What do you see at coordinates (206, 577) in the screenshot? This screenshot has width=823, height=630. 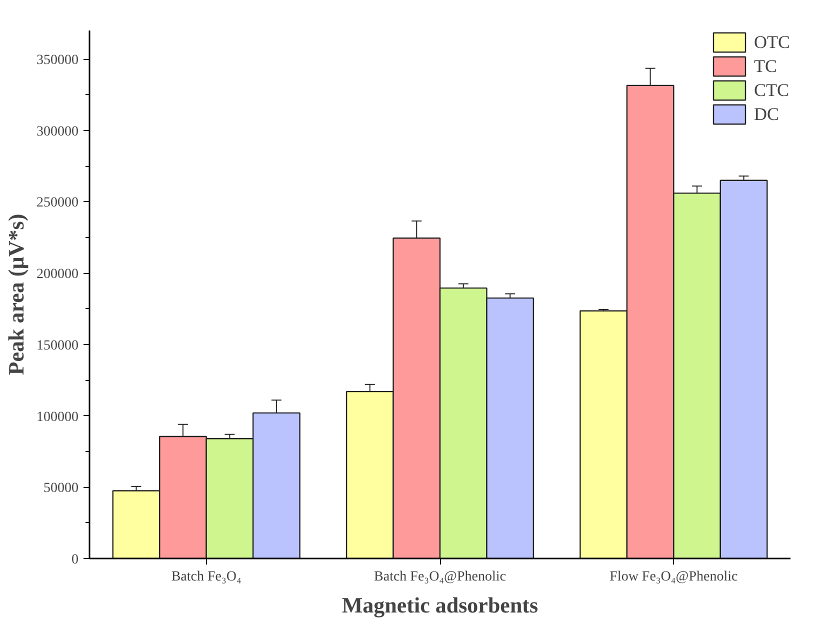 I see `x-tick-label: Batch Fe₃O₄` at bounding box center [206, 577].